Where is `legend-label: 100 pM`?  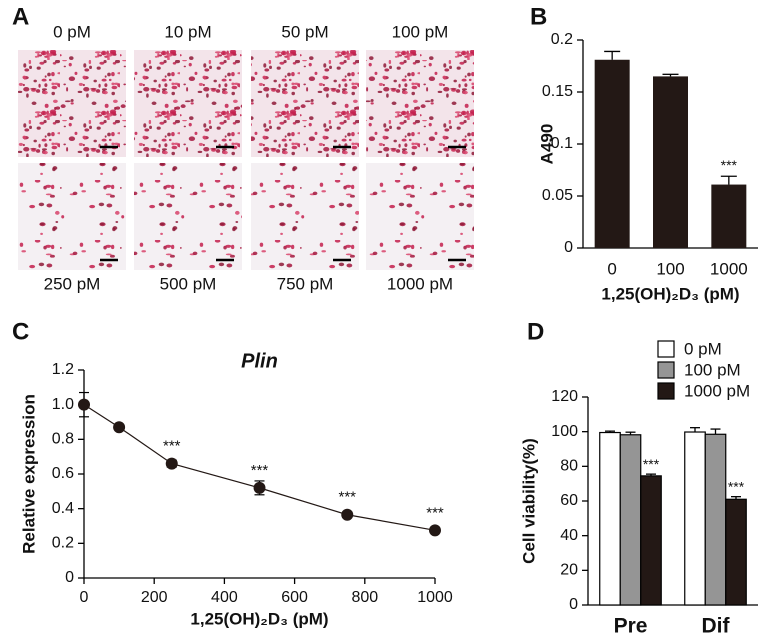 legend-label: 100 pM is located at coordinates (712, 369).